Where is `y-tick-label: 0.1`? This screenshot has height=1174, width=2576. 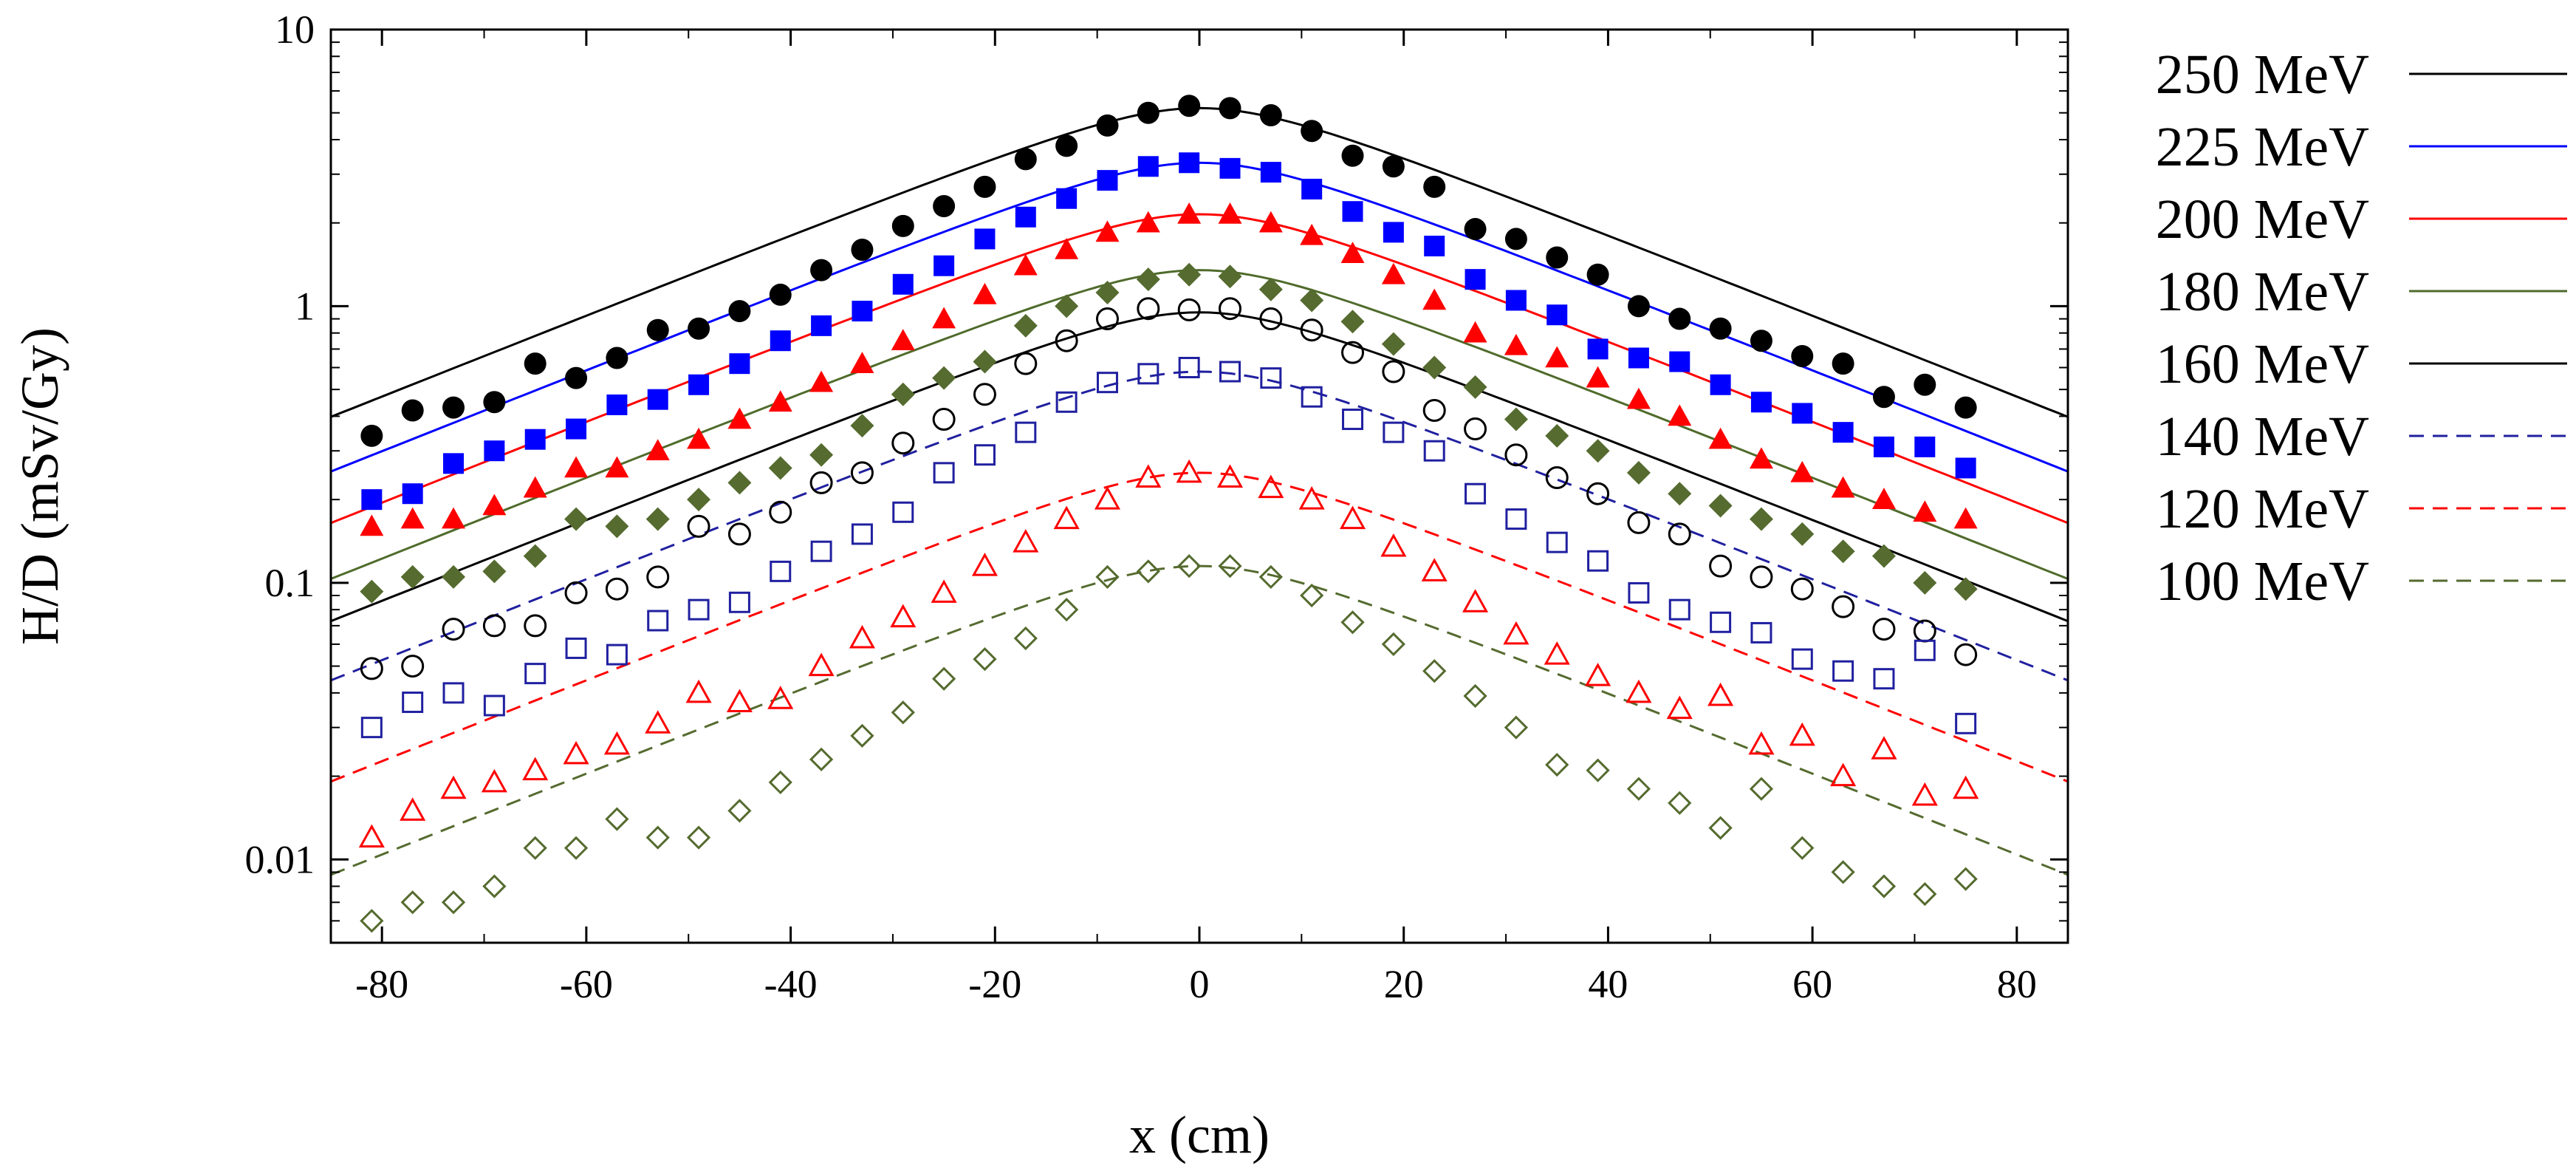 y-tick-label: 0.1 is located at coordinates (290, 583).